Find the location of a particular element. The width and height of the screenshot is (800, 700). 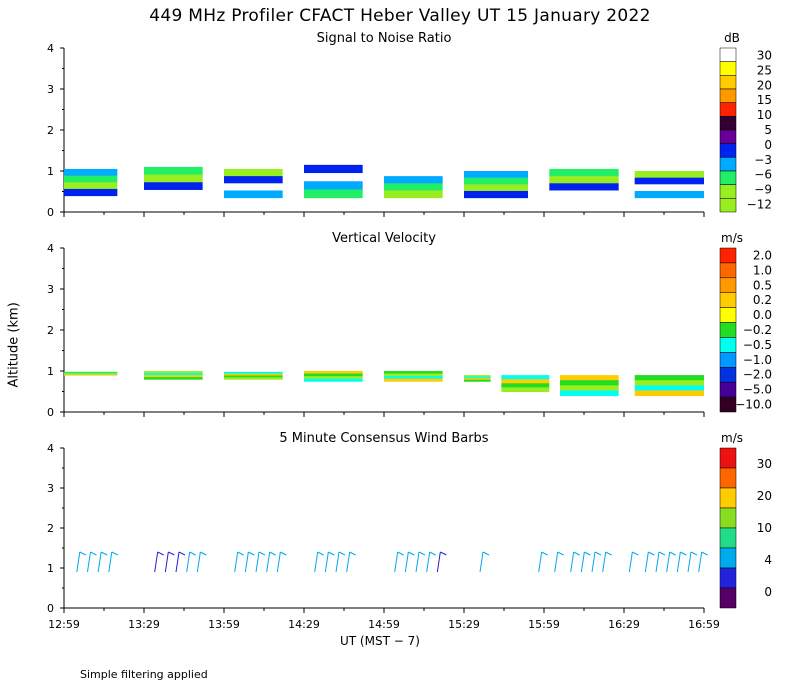

panel-title: Signal to Noise Ratio is located at coordinates (384, 38).